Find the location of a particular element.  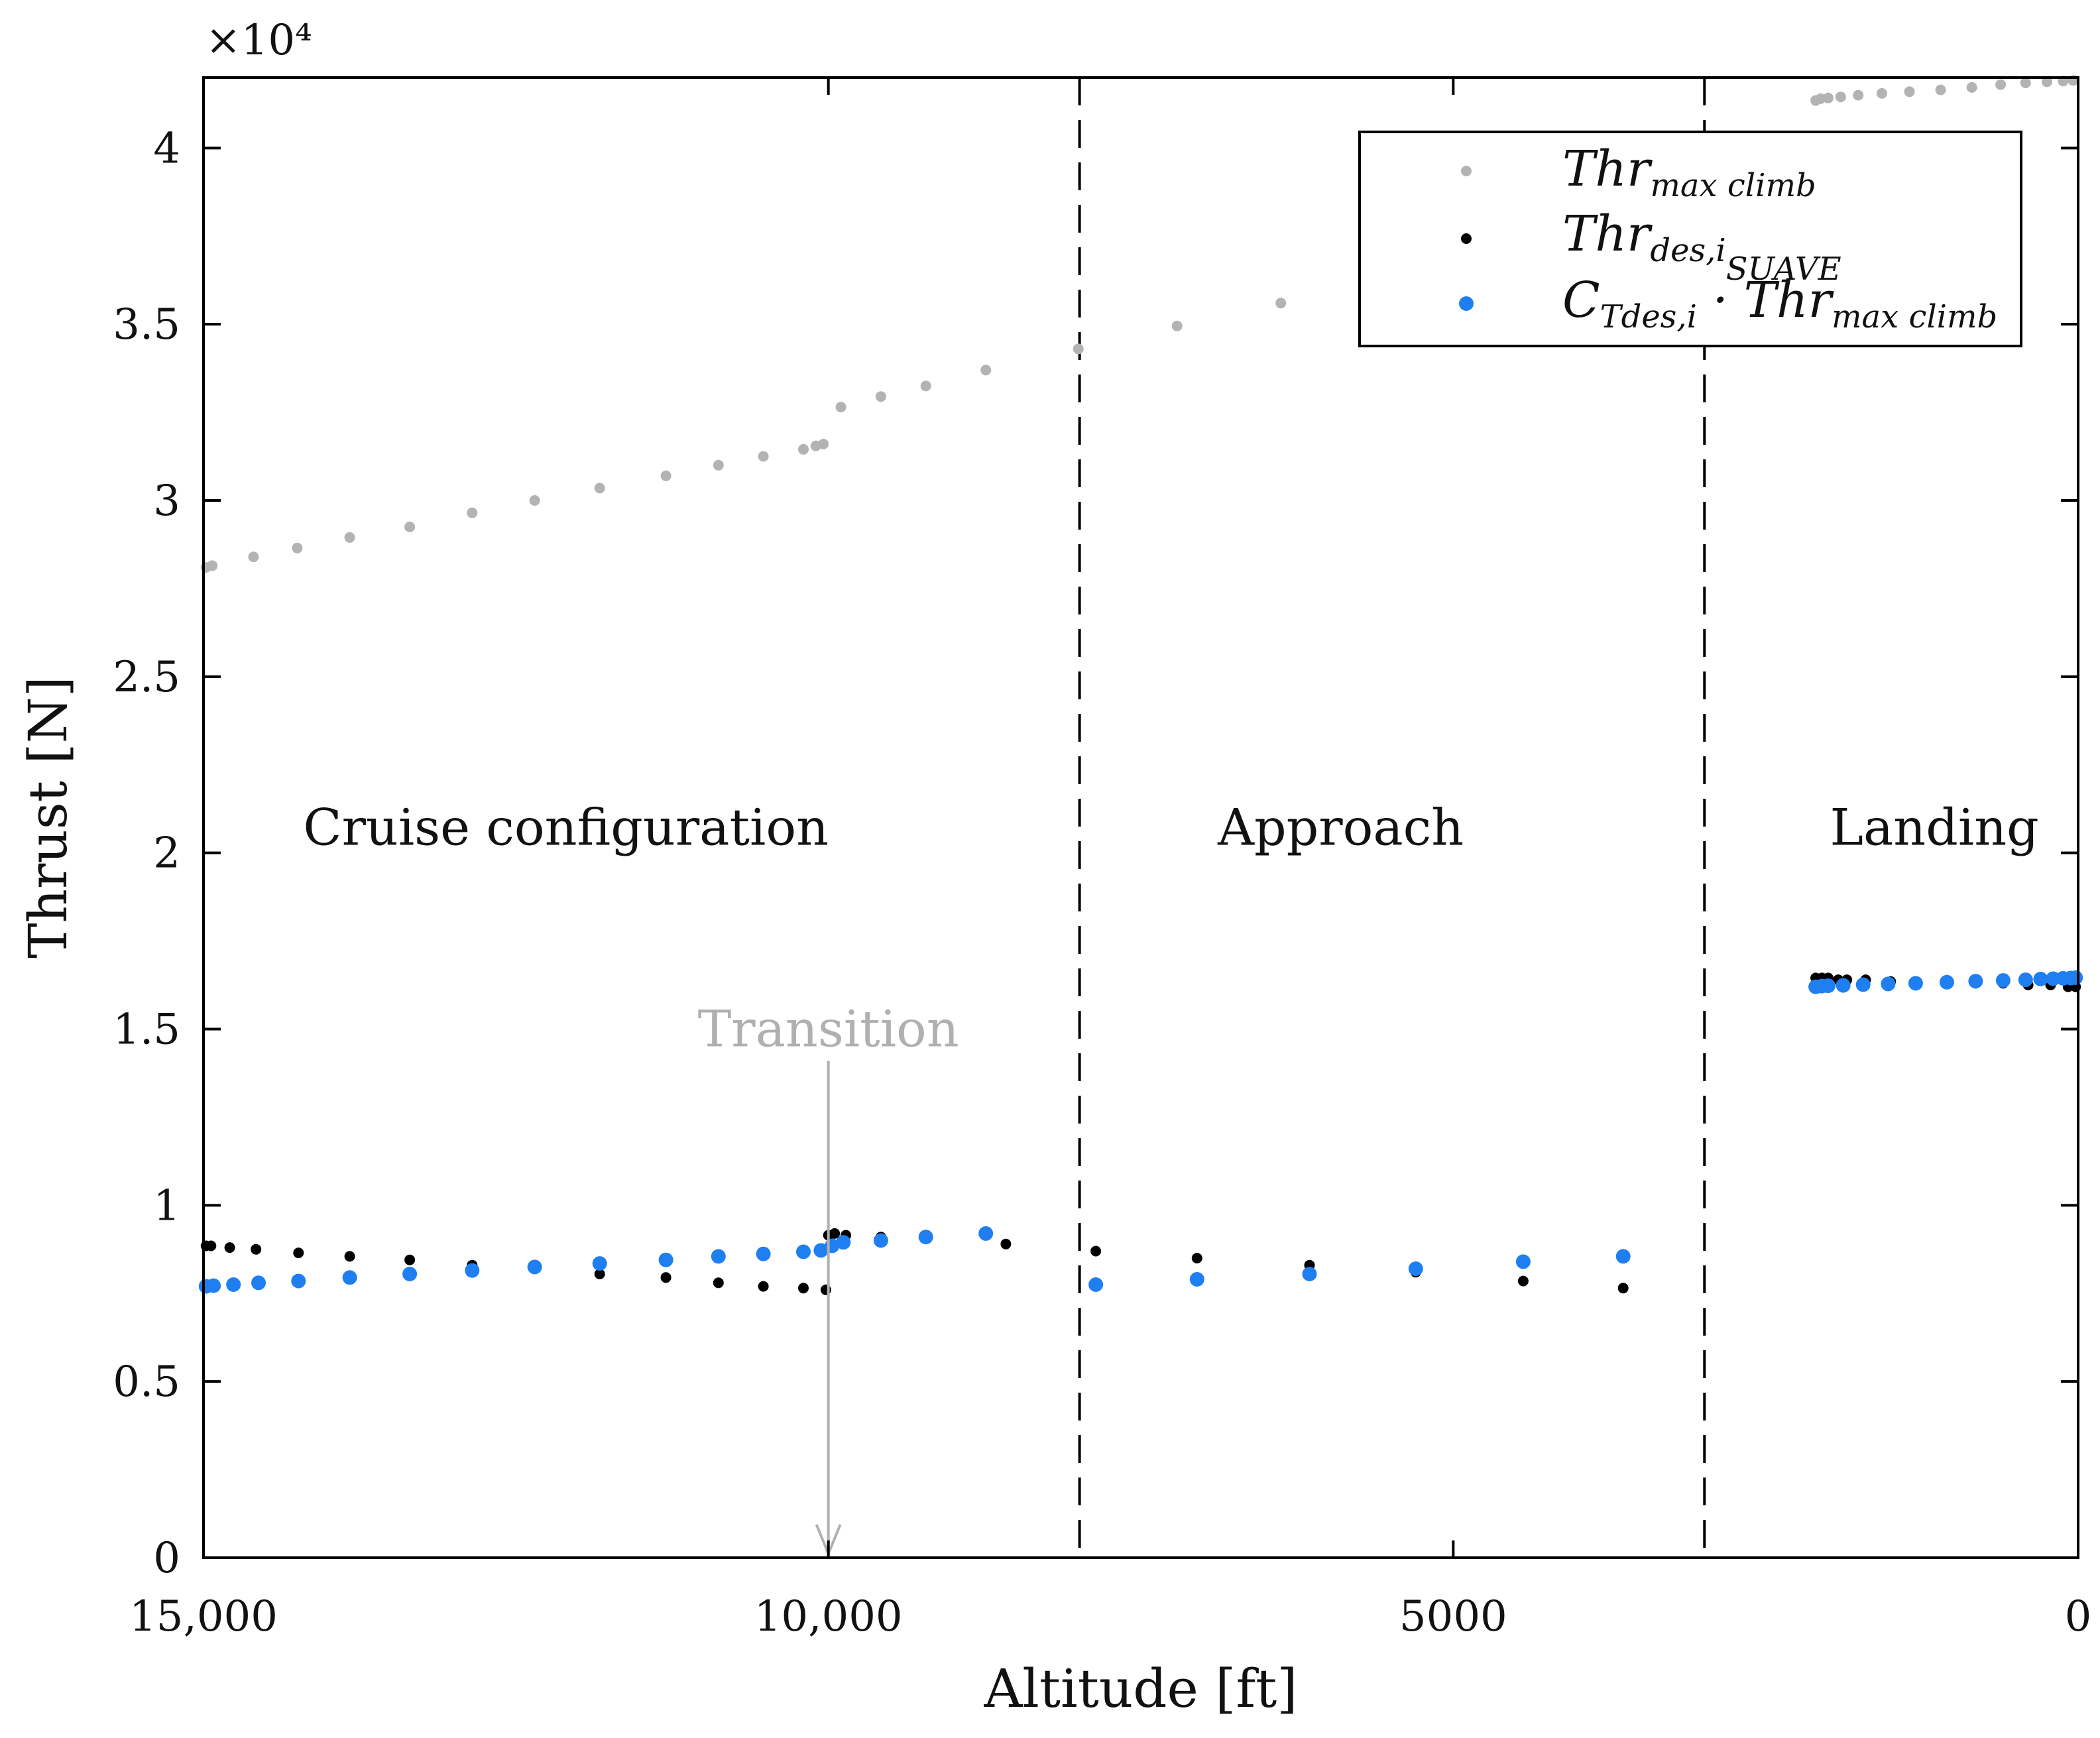

x-axis-label: Altitude [ft] is located at coordinates (1141, 1688).